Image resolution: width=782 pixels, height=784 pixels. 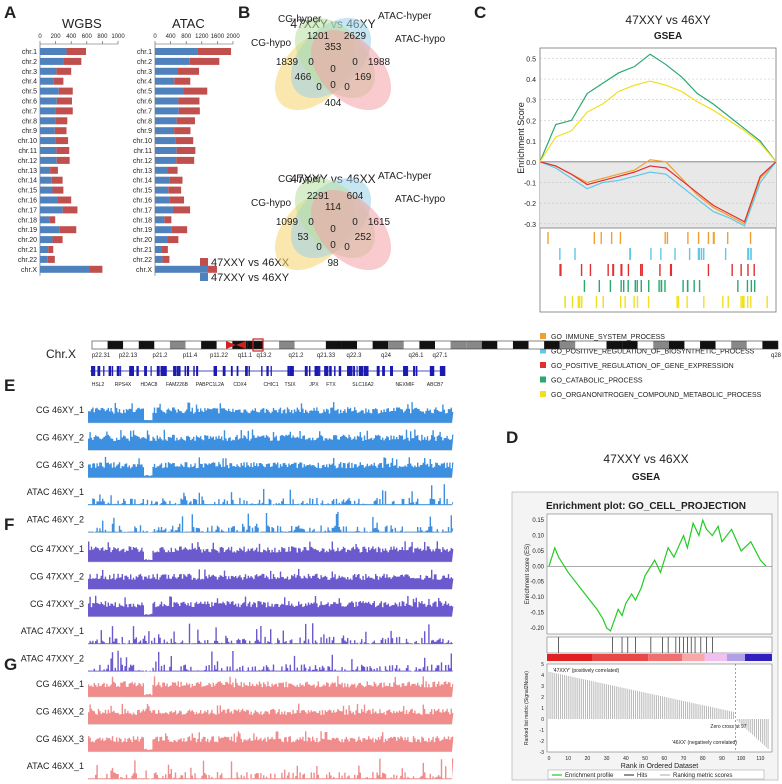 I want to click on track-label: ATAC 47XXY_1, so click(x=52, y=631).